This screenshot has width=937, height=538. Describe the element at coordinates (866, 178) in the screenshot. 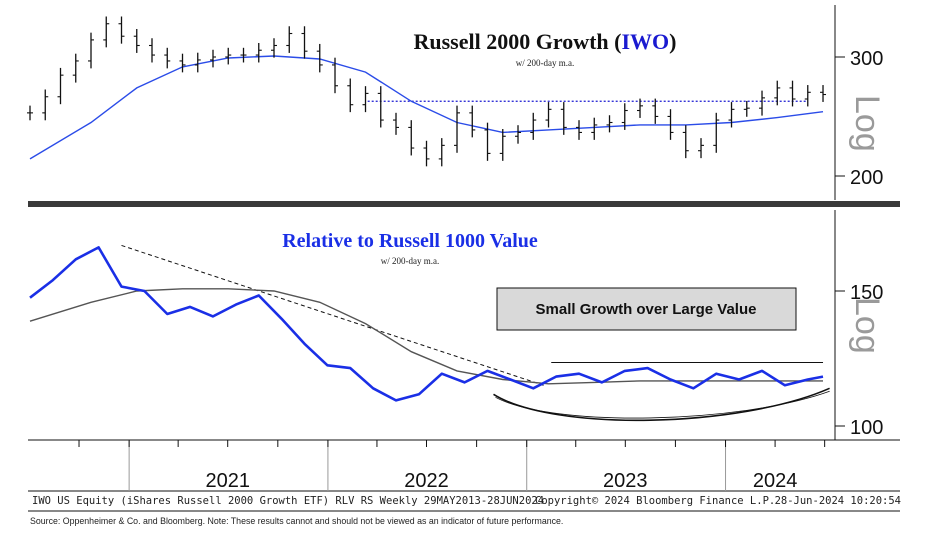

I see `top-ytick-label: 200` at that location.